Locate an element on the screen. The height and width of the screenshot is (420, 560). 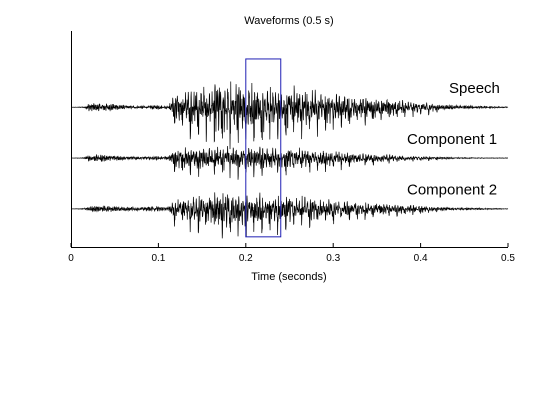
trace-speech is located at coordinates (289, 115).